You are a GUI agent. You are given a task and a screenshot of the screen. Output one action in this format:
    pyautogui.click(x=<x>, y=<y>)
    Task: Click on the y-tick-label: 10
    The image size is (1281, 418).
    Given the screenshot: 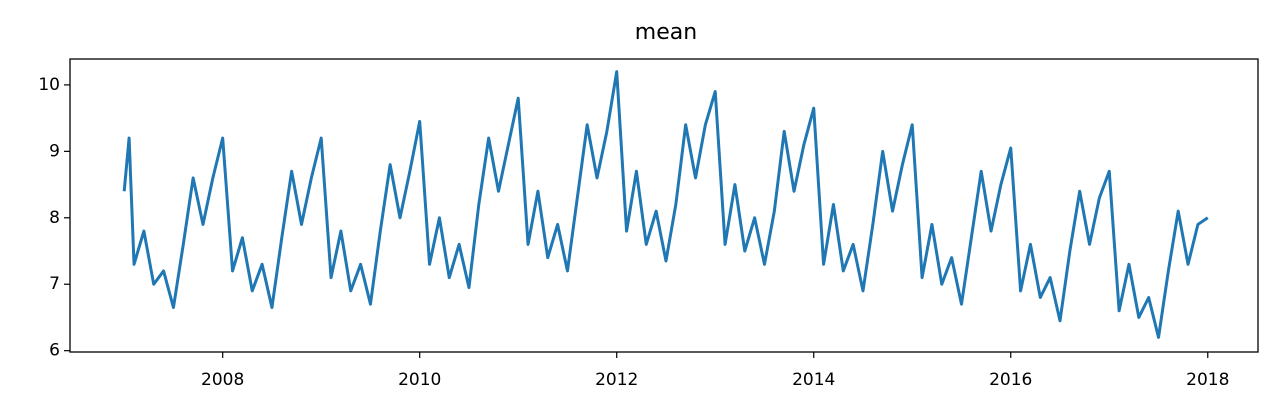 What is the action you would take?
    pyautogui.click(x=49, y=85)
    